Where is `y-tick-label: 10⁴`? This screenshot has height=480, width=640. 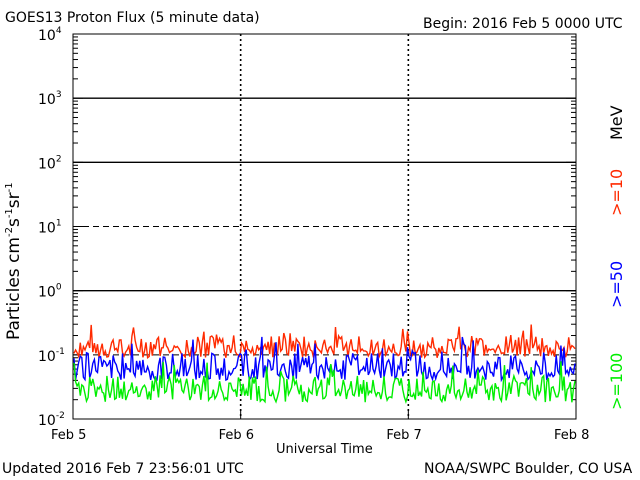 y-tick-label: 10⁴ is located at coordinates (50, 35).